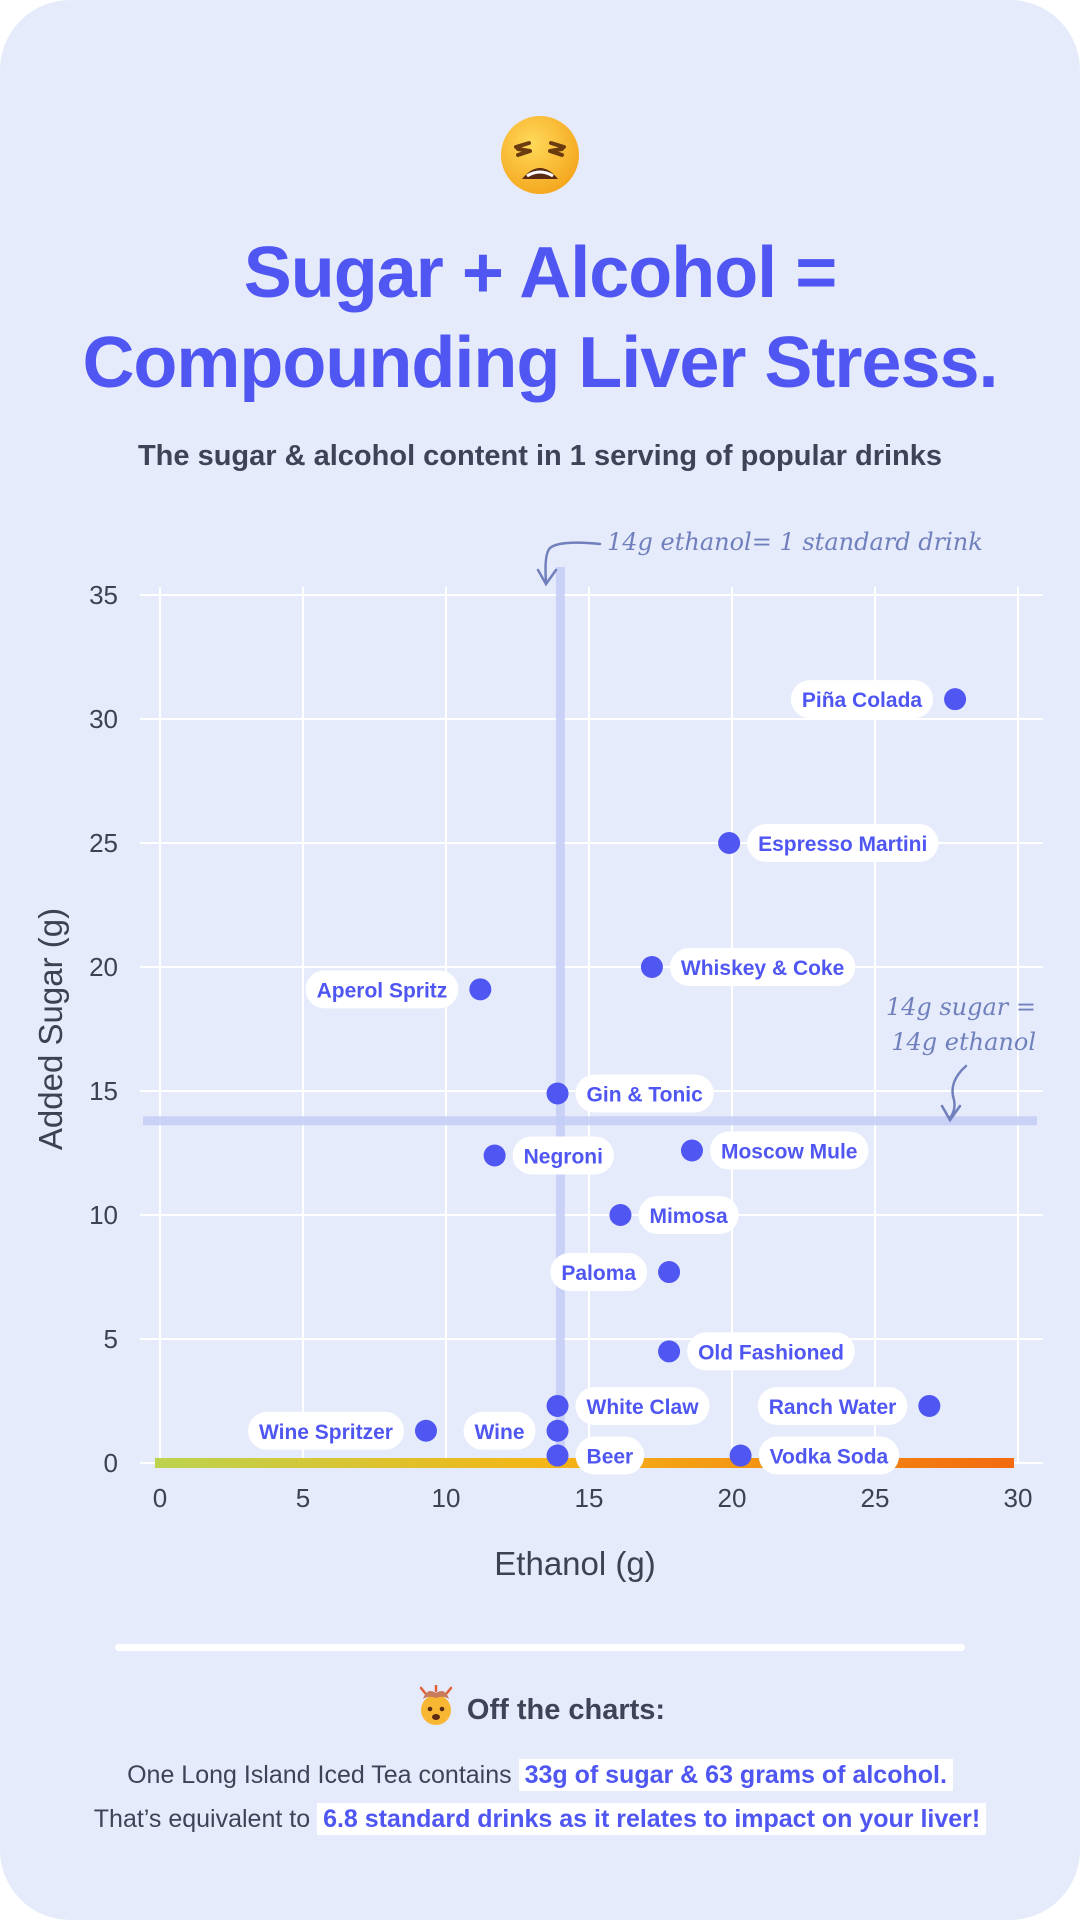  What do you see at coordinates (732, 1498) in the screenshot?
I see `x-tick-label: 20` at bounding box center [732, 1498].